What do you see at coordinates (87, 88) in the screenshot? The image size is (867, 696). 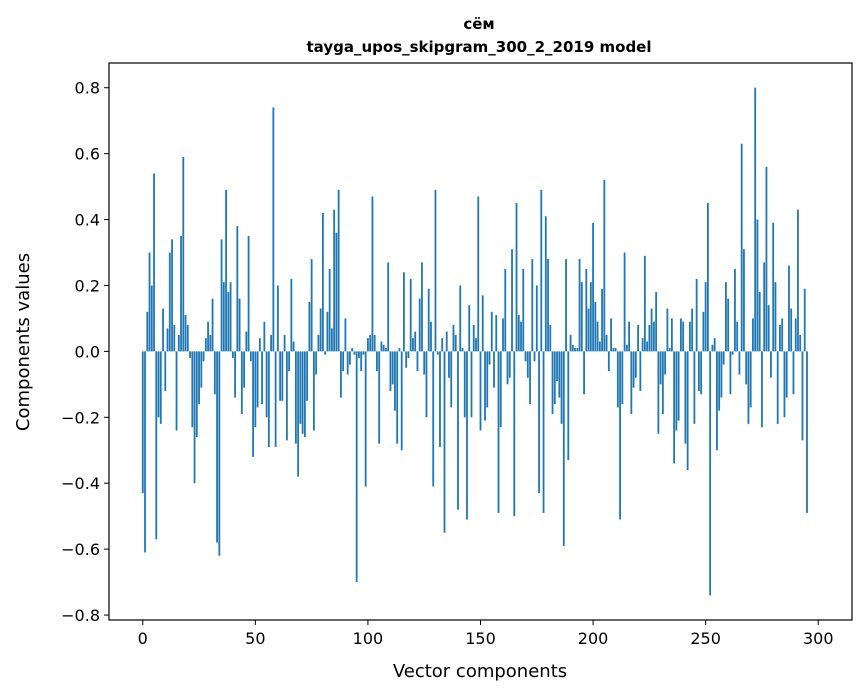 I see `y-tick-label: 0.8` at bounding box center [87, 88].